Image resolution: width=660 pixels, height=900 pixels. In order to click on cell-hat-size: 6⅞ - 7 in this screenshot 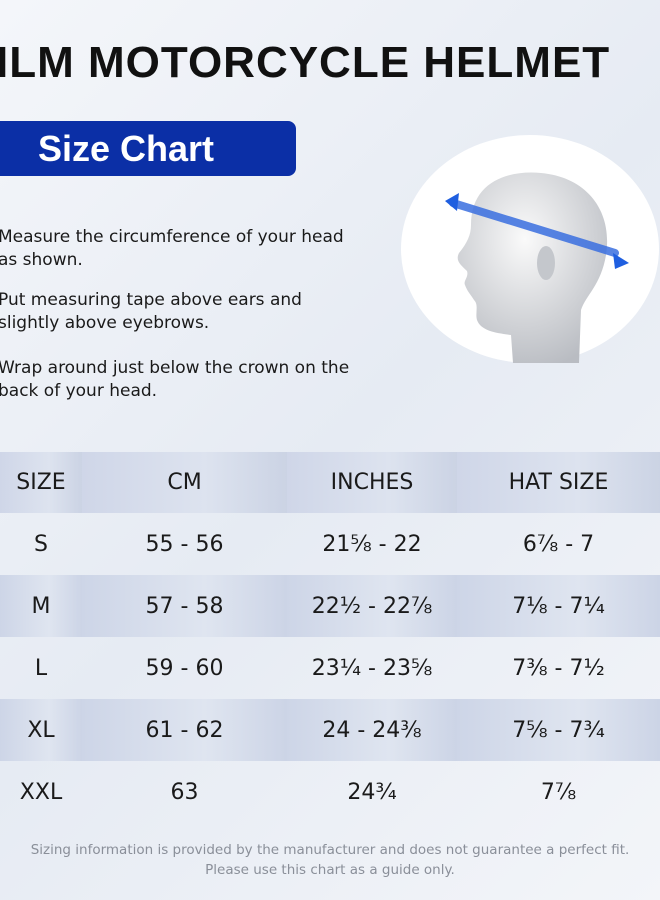, I will do `click(558, 544)`.